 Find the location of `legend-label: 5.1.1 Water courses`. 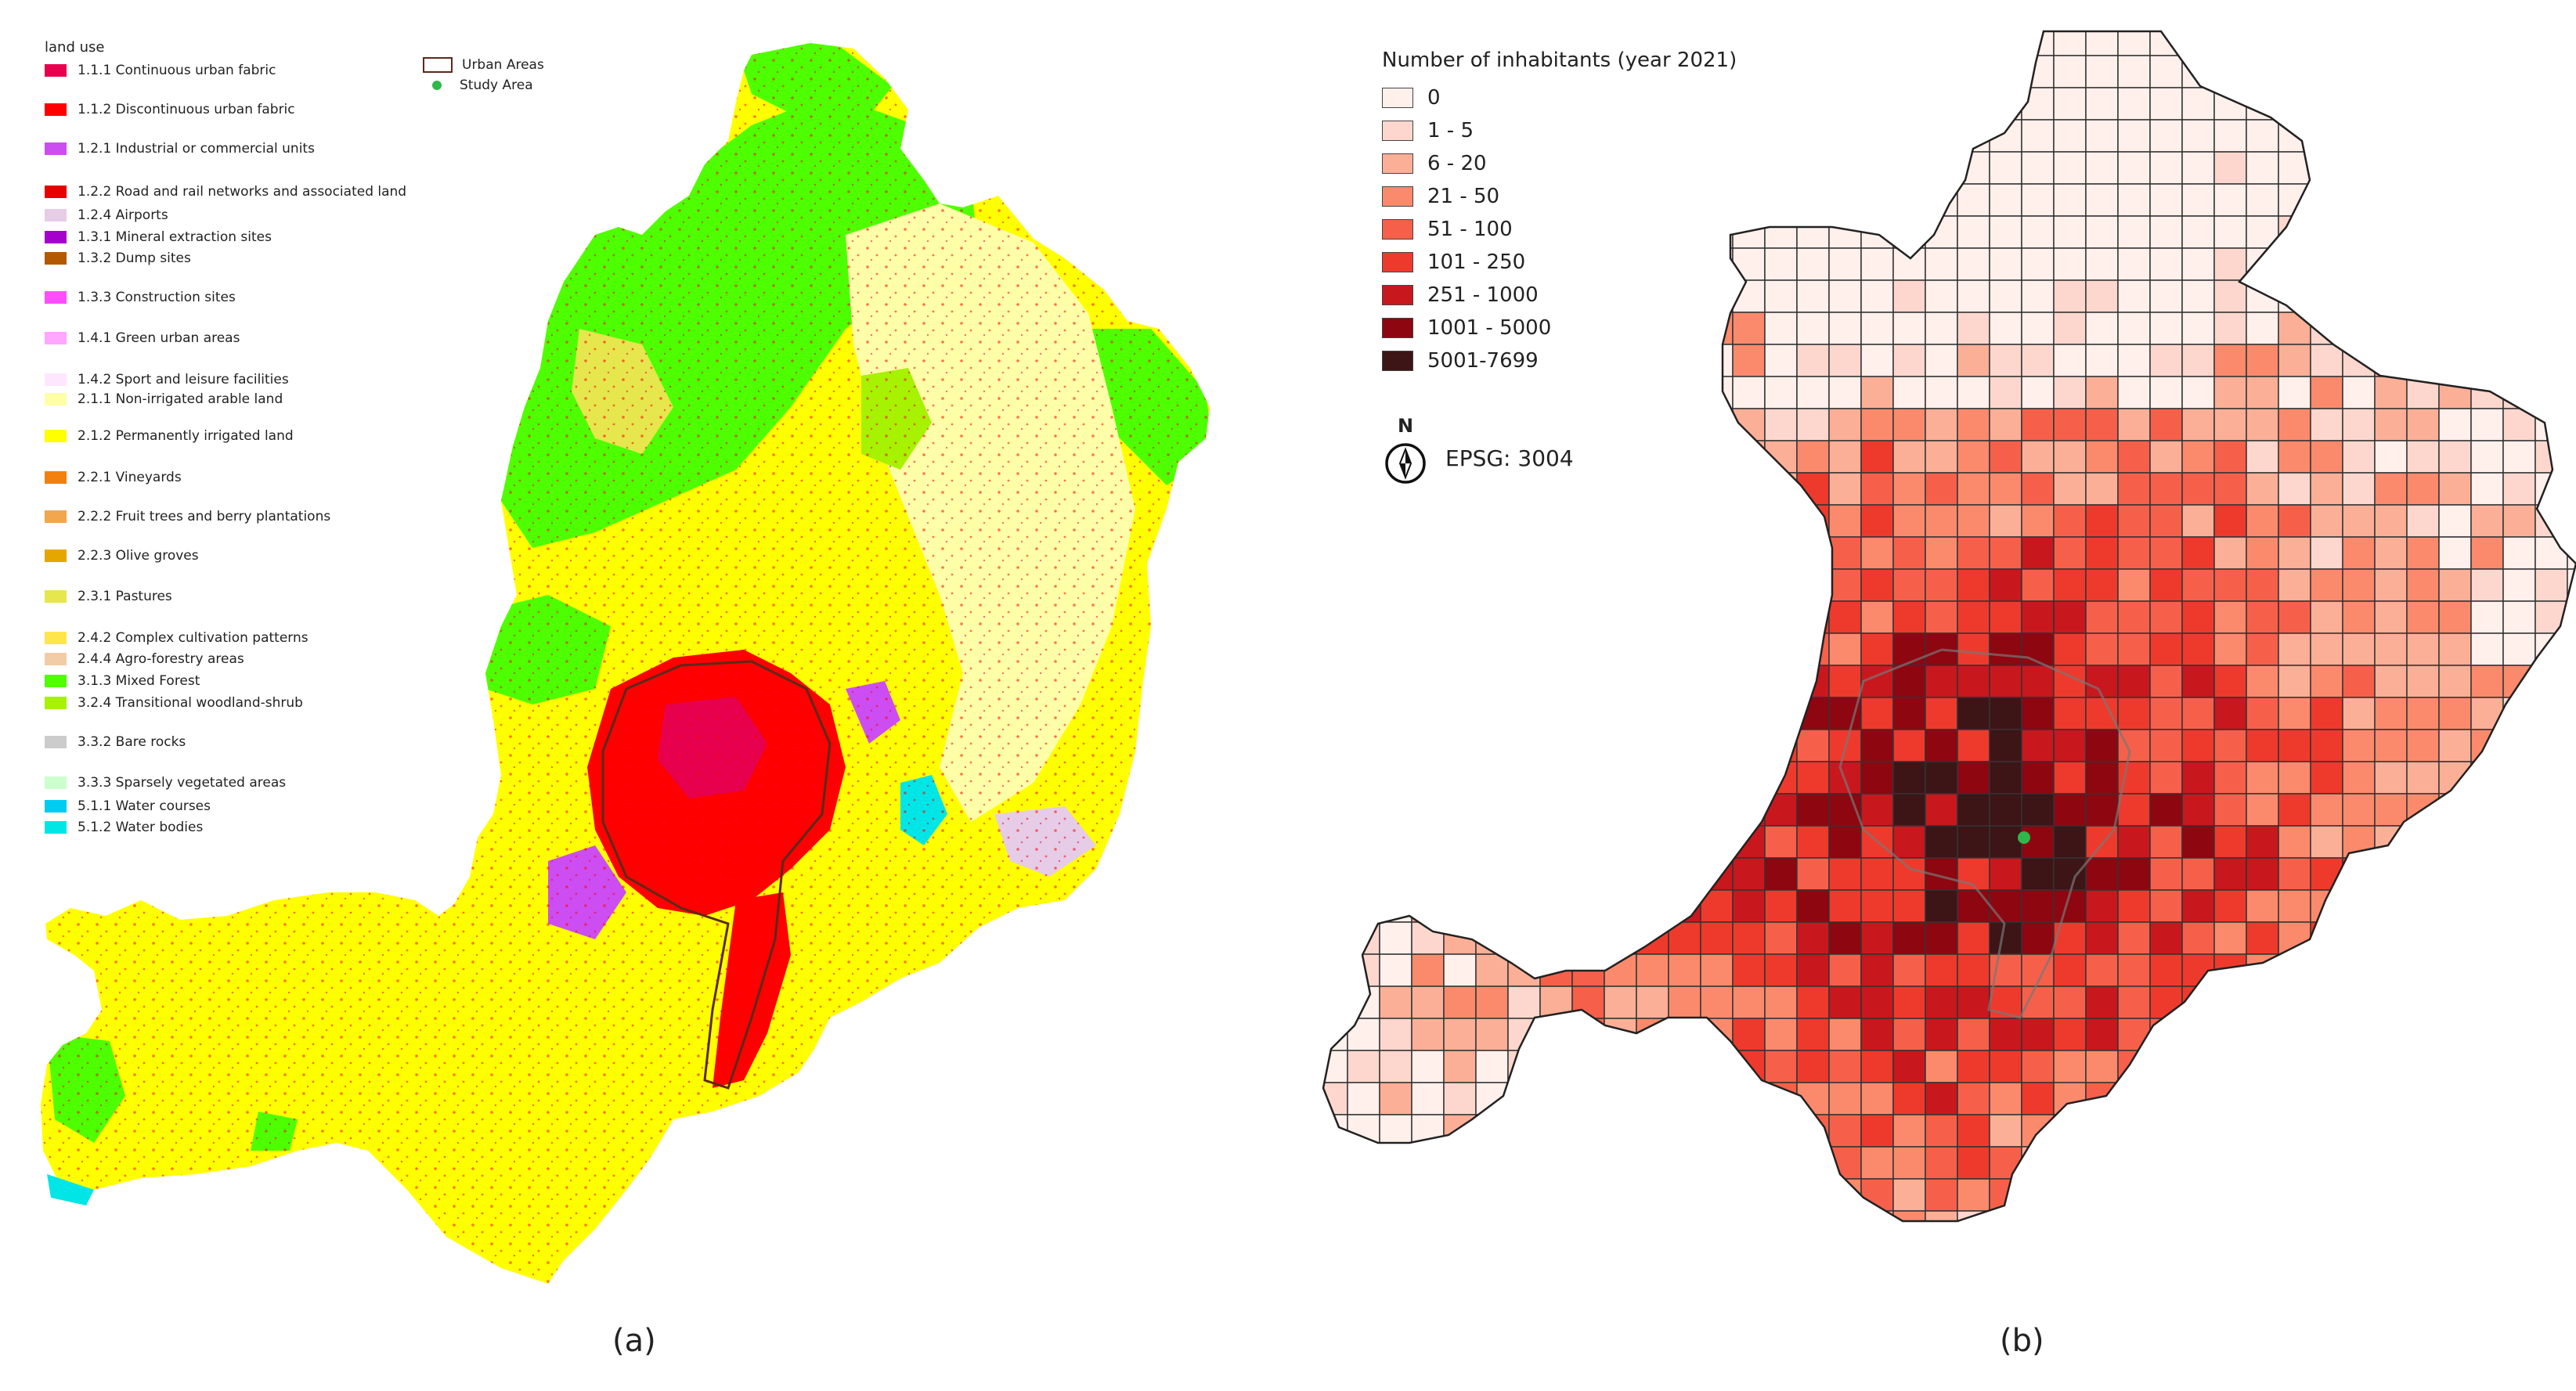

legend-label: 5.1.1 Water courses is located at coordinates (145, 806).